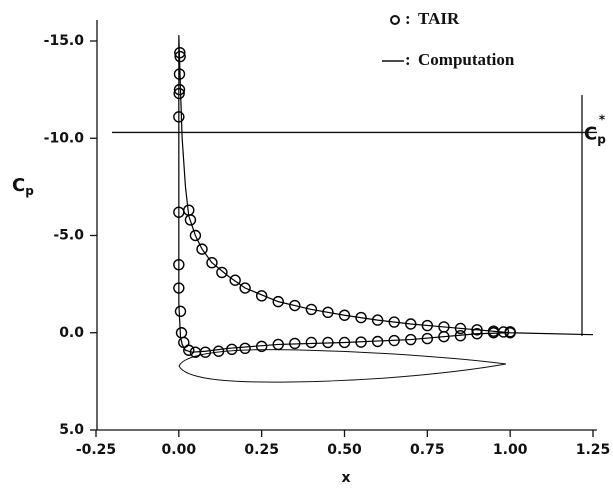 The width and height of the screenshot is (613, 493). What do you see at coordinates (18, 185) in the screenshot?
I see `y-label-base: C` at bounding box center [18, 185].